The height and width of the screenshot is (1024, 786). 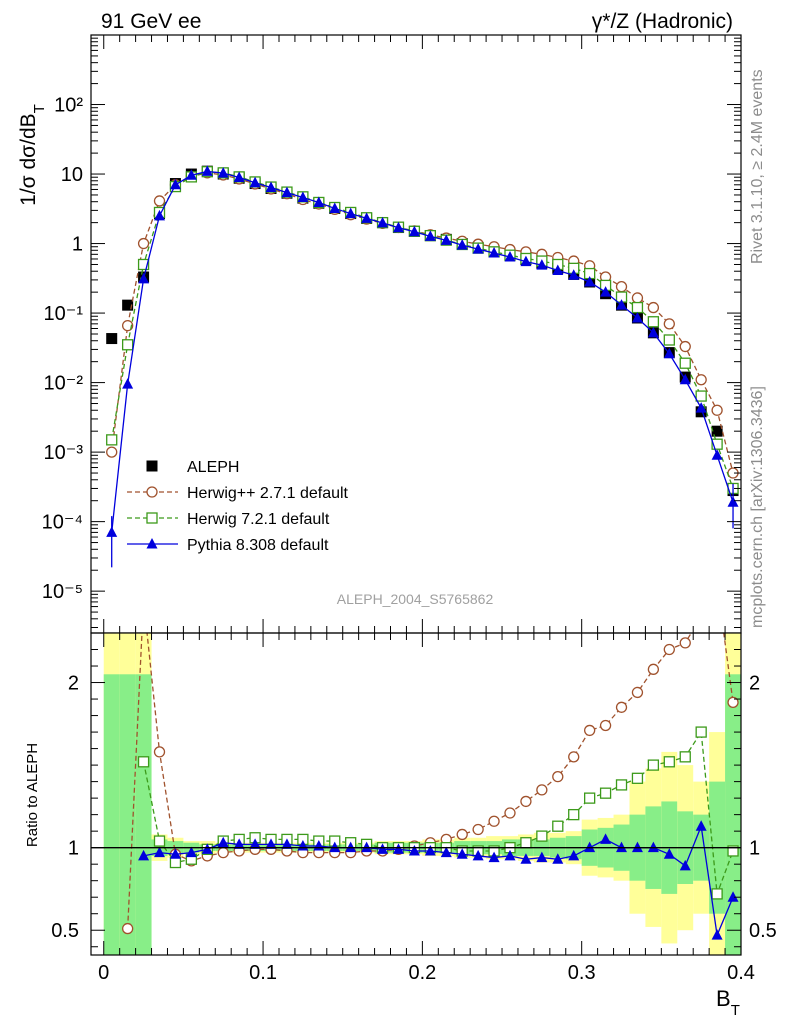 What do you see at coordinates (65, 931) in the screenshot?
I see `ratio-y-tick-label: 0.5` at bounding box center [65, 931].